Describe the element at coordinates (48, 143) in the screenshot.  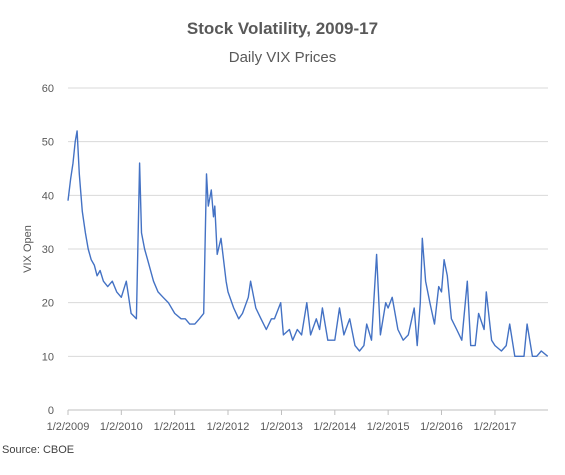
I see `y-tick-label: 50` at that location.